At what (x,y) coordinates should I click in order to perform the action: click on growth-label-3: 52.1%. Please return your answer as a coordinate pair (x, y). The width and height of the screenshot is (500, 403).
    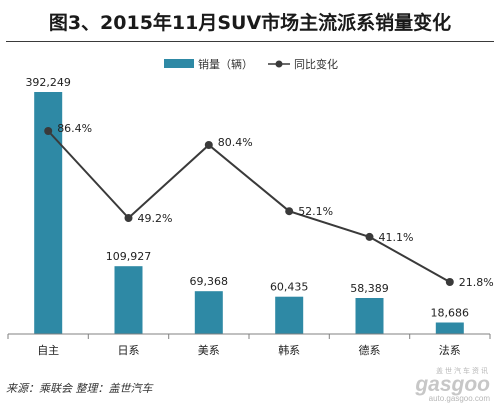
    Looking at the image, I should click on (315, 211).